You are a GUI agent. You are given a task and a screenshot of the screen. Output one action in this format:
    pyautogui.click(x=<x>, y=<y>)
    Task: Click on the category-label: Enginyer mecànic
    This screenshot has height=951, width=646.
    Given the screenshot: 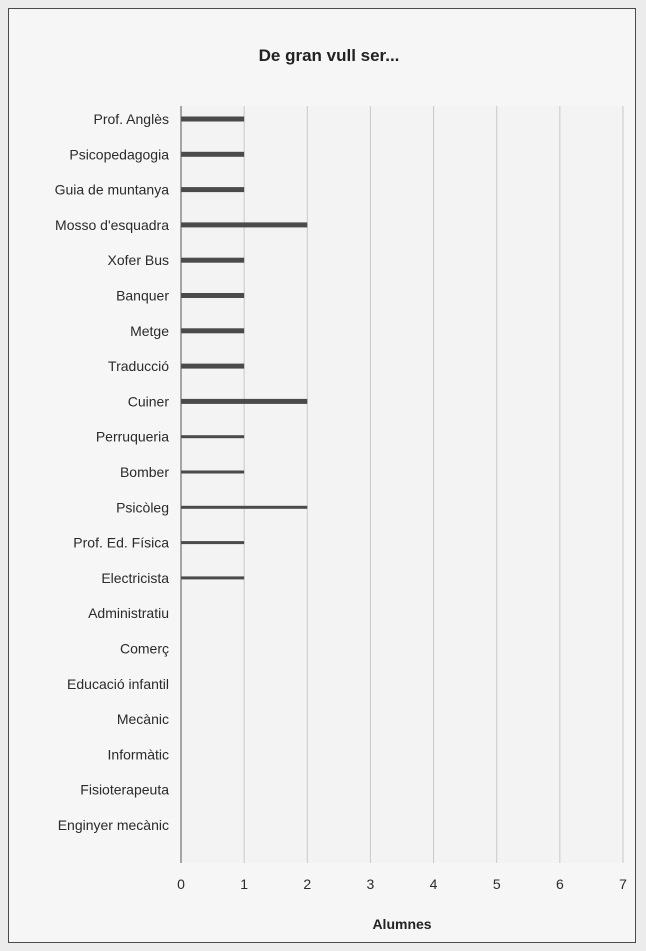 What is the action you would take?
    pyautogui.click(x=113, y=825)
    